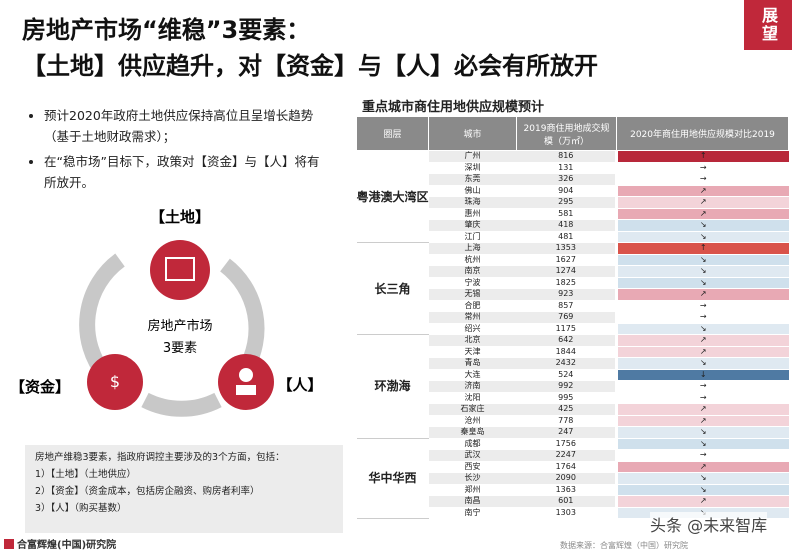 This screenshot has height=553, width=800. What do you see at coordinates (187, 172) in the screenshot?
I see `bullet: 在“稳市场”目标下，政策对【资金】与【人】将有所放开。` at bounding box center [187, 172].